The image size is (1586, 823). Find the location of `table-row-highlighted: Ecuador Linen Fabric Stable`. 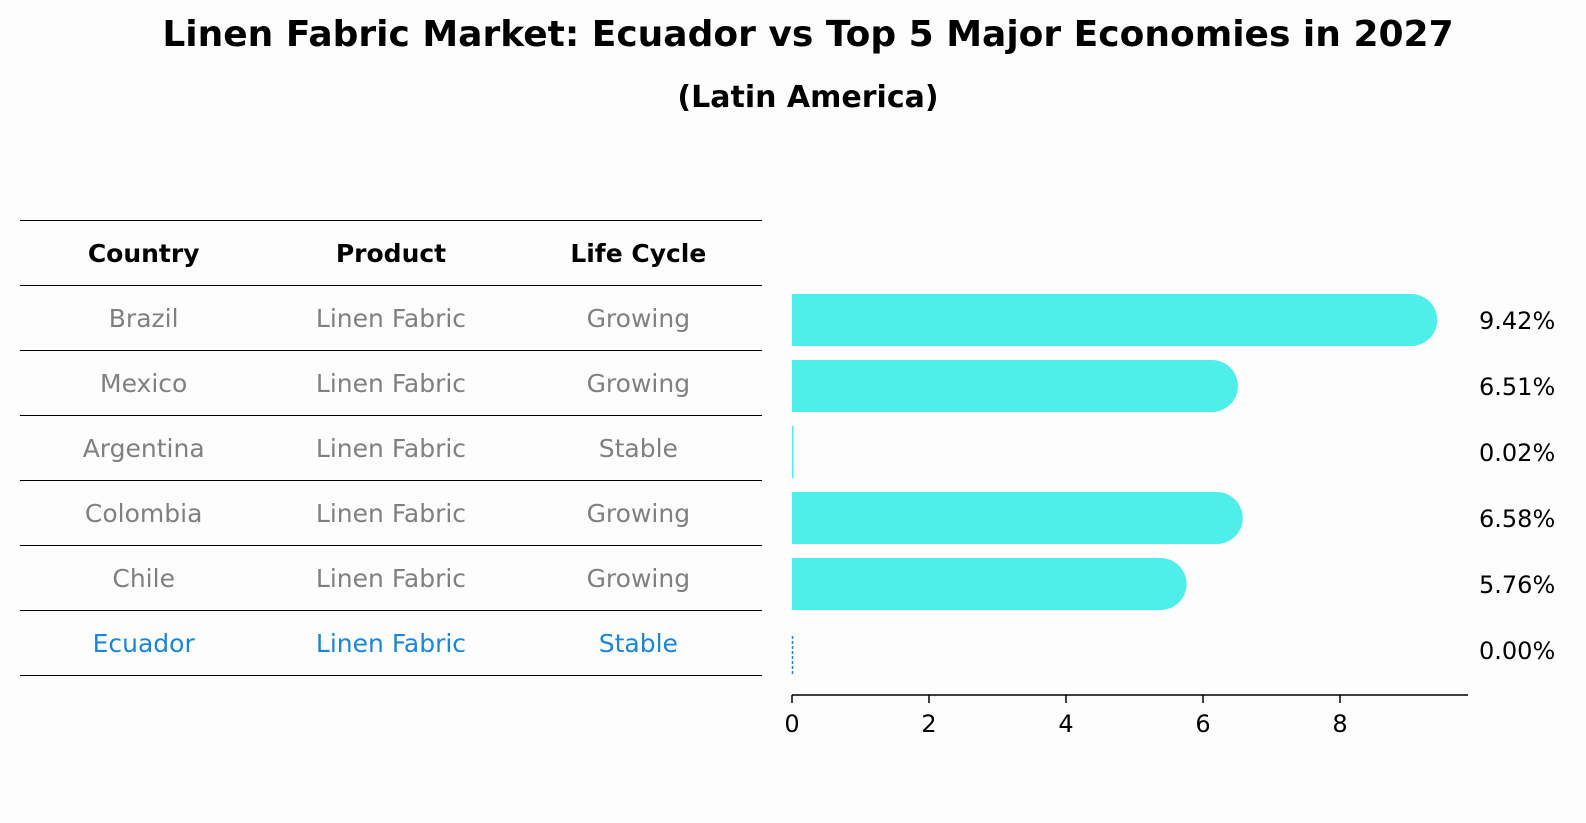

table-row-highlighted: Ecuador Linen Fabric Stable is located at coordinates (391, 643).